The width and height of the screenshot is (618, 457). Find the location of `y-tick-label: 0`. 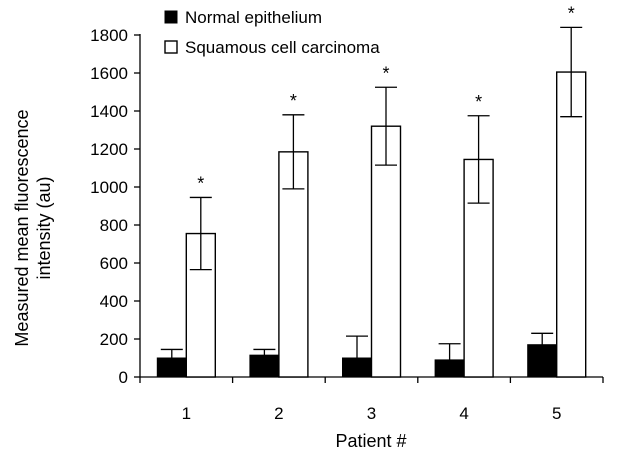

y-tick-label: 0 is located at coordinates (123, 377).